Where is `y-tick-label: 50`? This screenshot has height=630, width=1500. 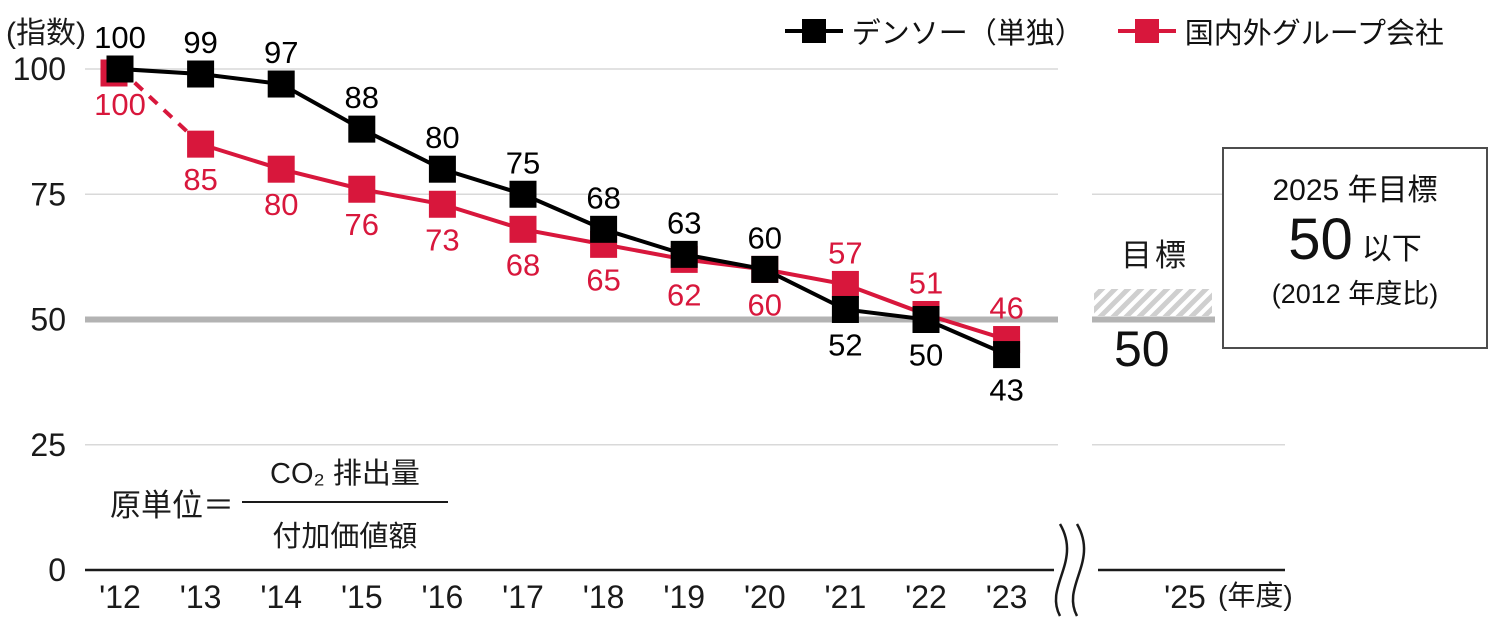
y-tick-label: 50 is located at coordinates (48, 320).